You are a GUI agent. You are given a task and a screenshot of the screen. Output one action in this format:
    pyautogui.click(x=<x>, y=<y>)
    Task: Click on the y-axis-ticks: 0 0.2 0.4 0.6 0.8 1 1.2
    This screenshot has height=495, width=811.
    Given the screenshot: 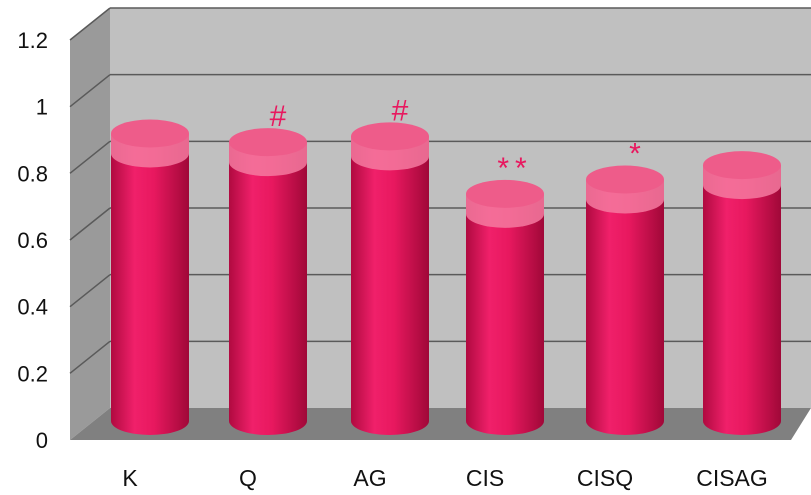 What is the action you would take?
    pyautogui.click(x=32, y=240)
    